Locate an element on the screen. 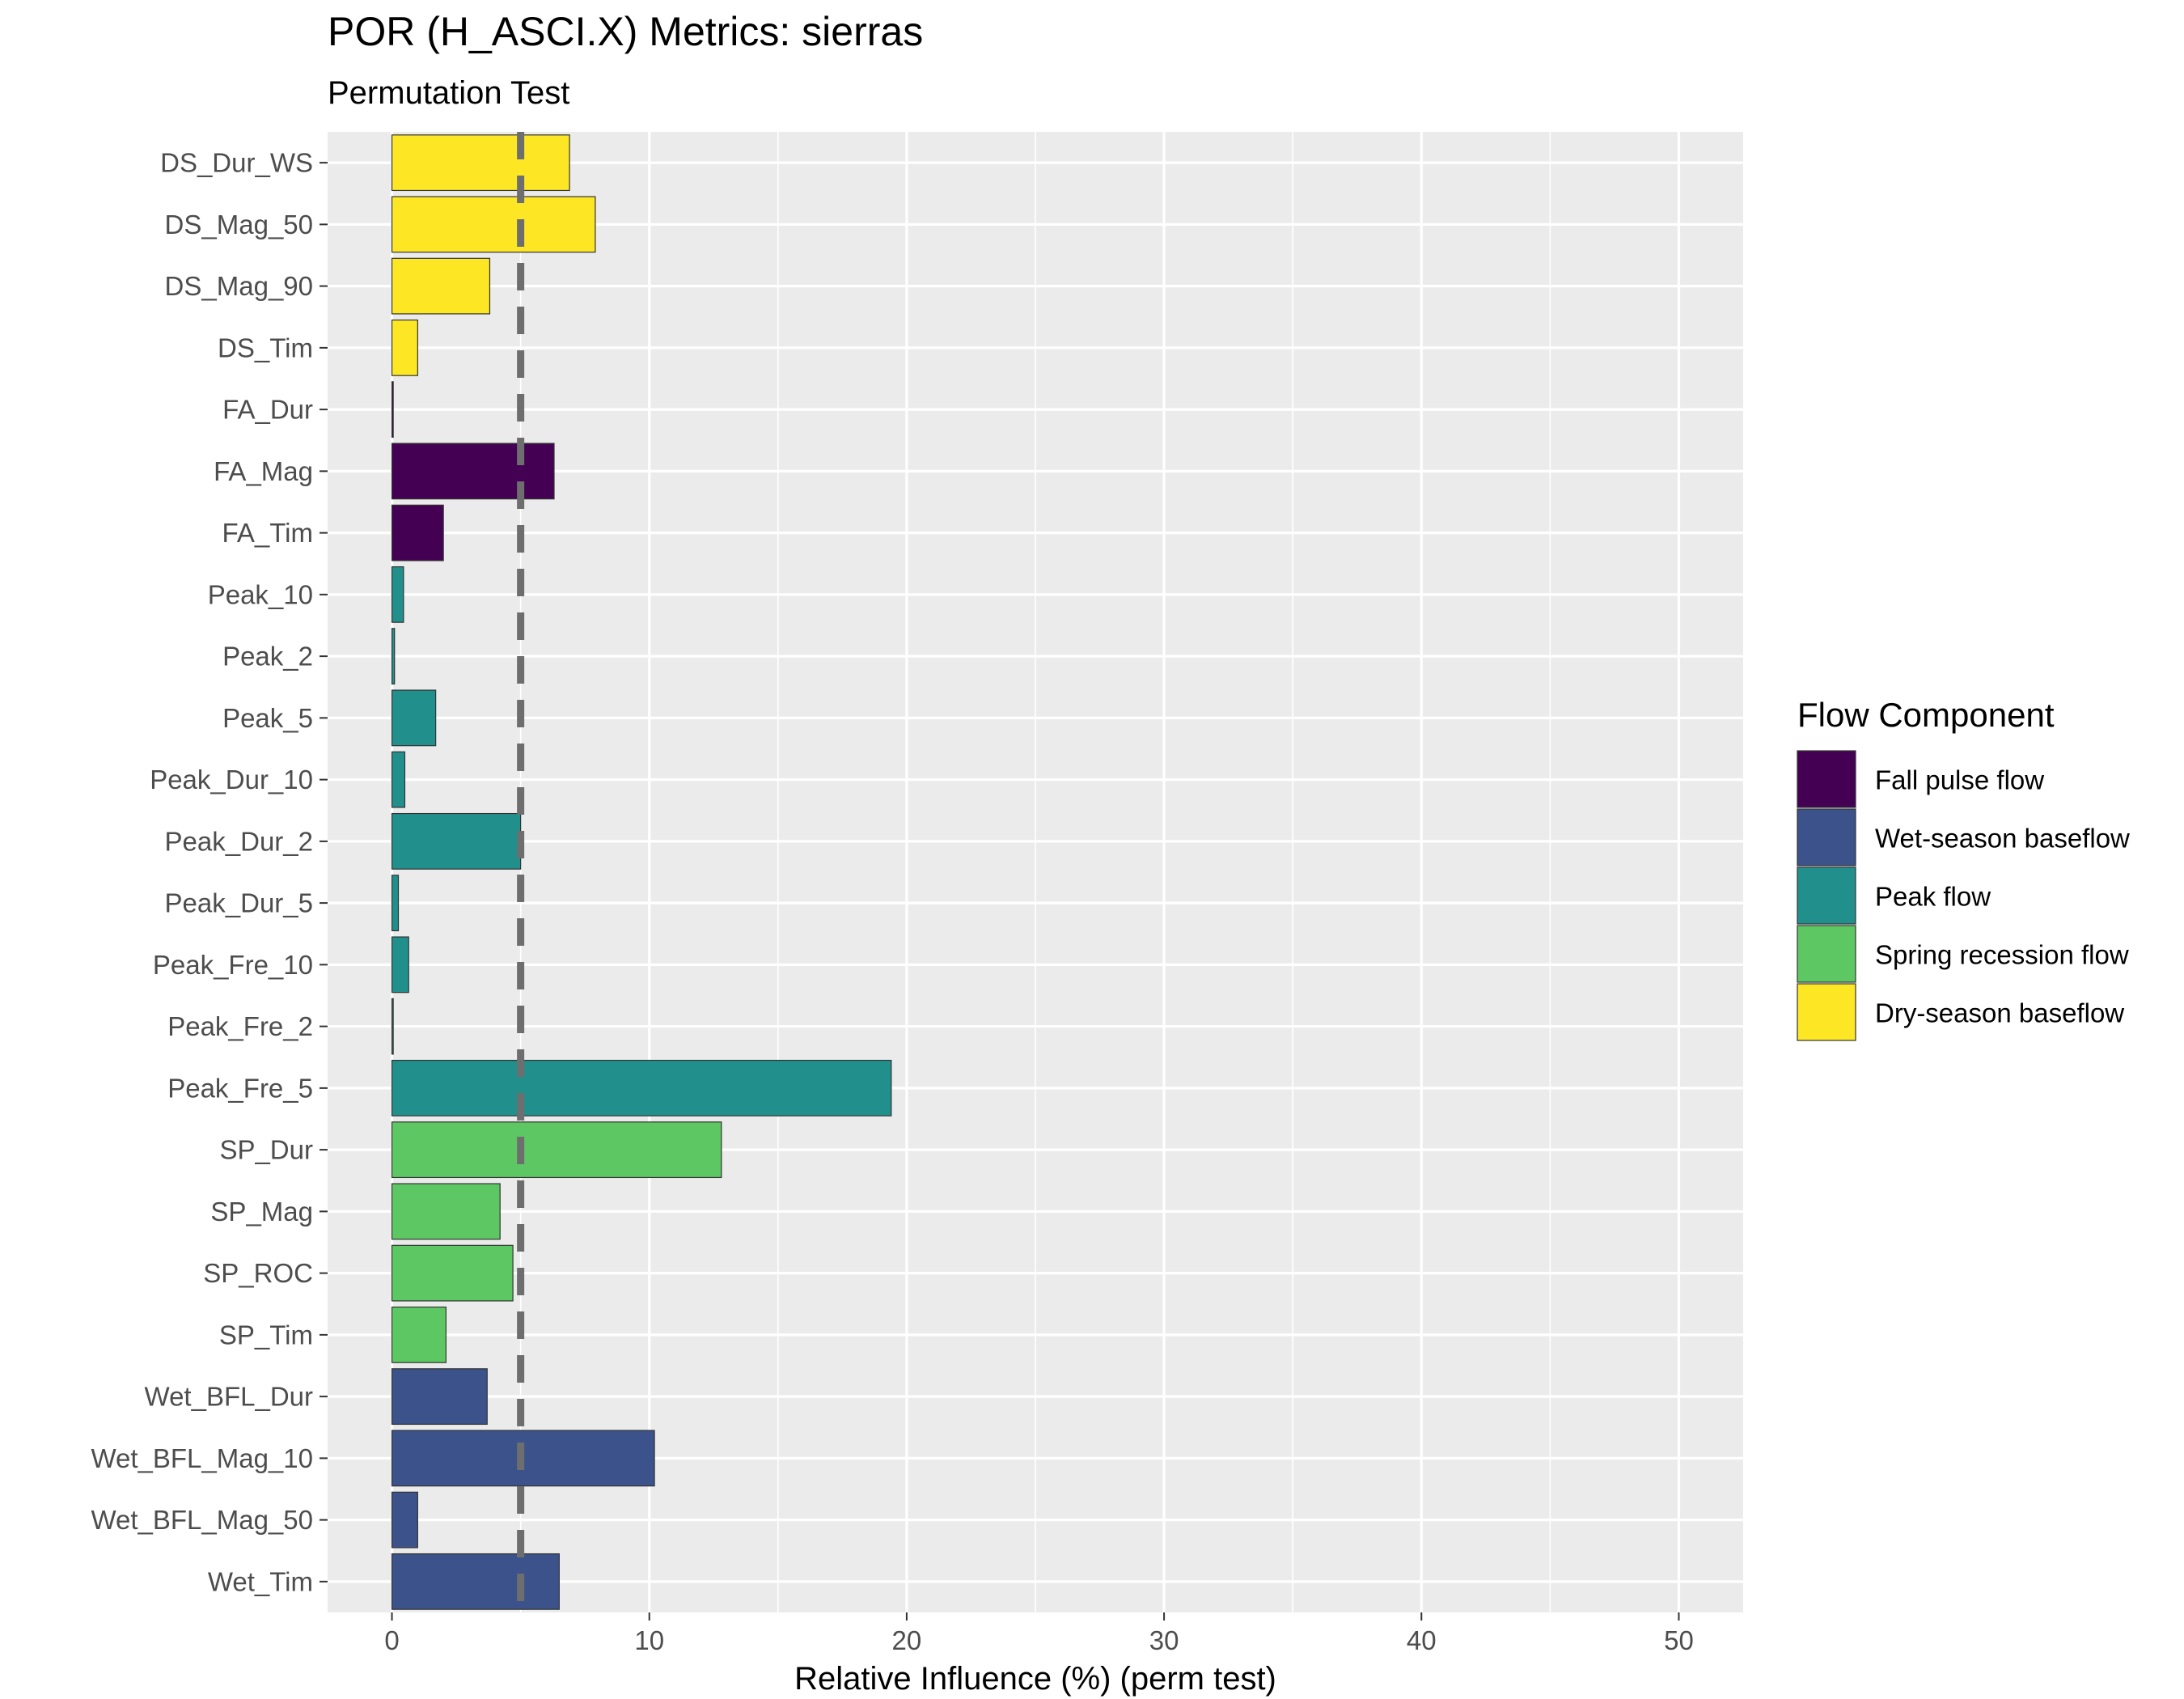 Image resolution: width=2184 pixels, height=1699 pixels. x-tick-label: 10 is located at coordinates (649, 1640).